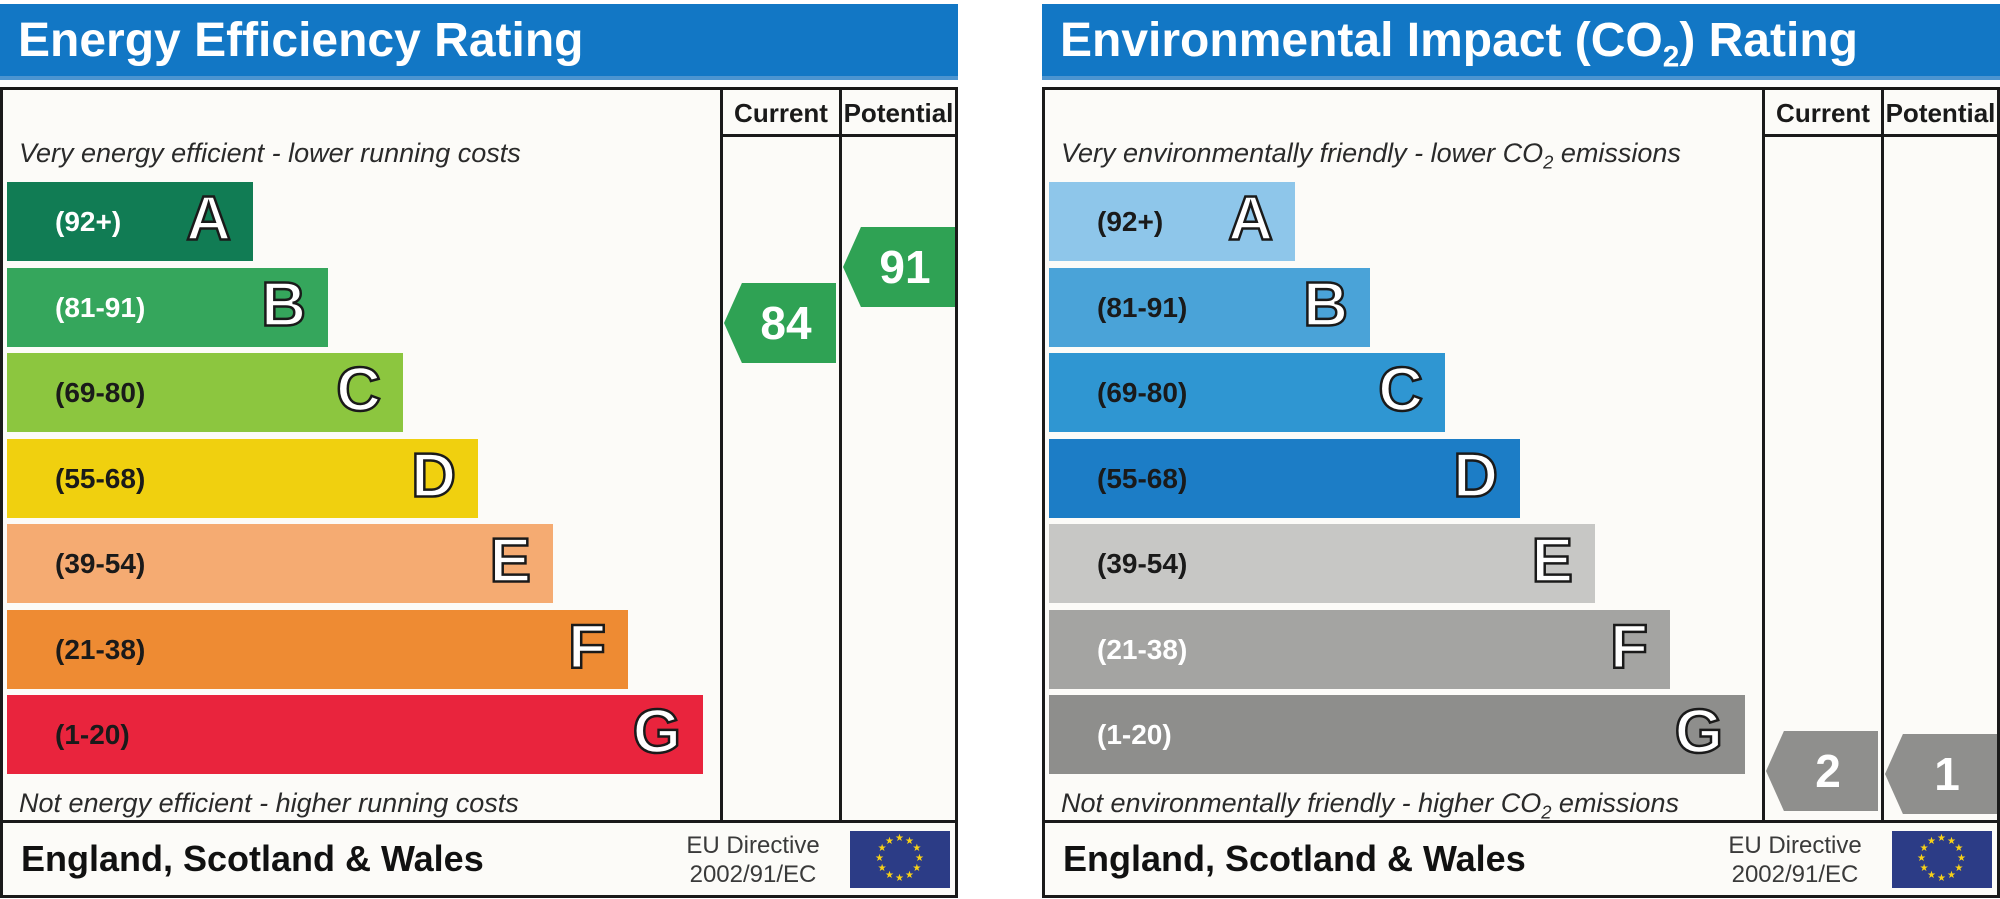 Image resolution: width=2000 pixels, height=899 pixels. I want to click on bottom-caption-text: emissions, so click(1615, 803).